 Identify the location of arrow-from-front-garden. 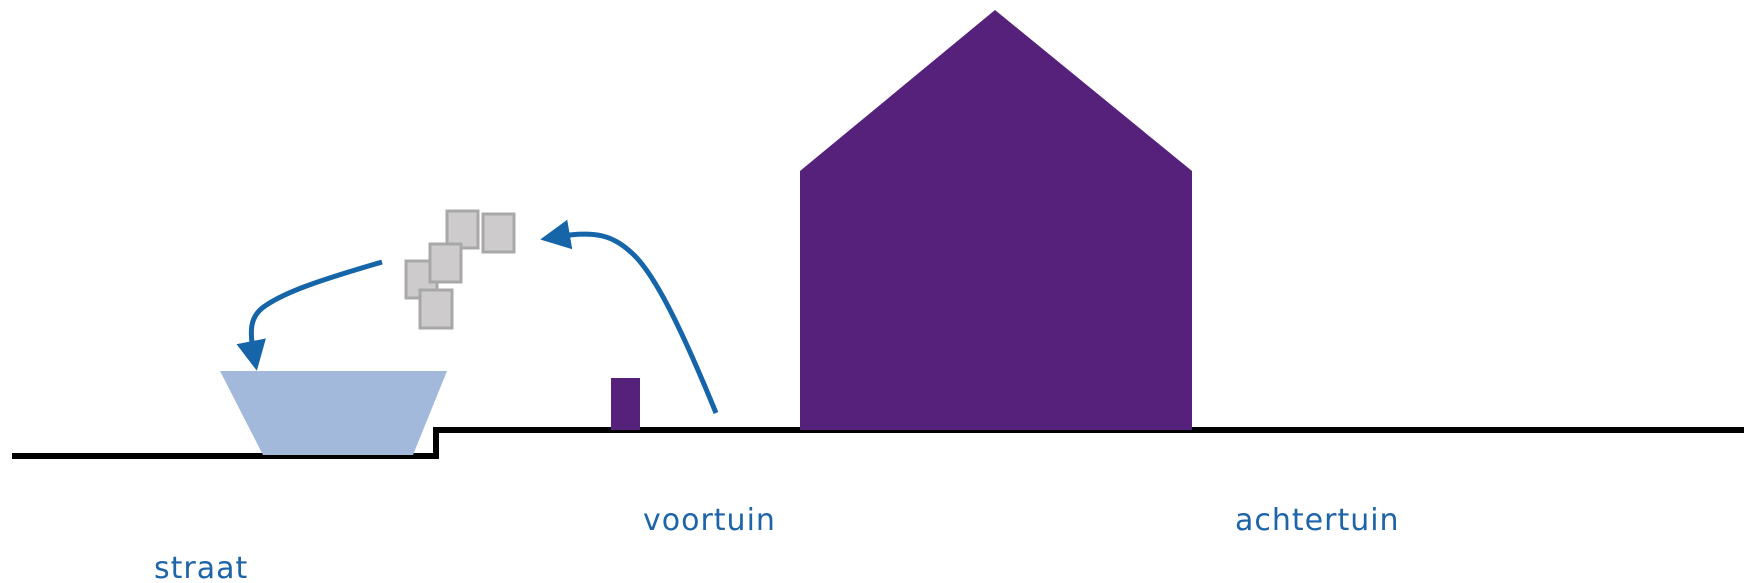
(629, 316).